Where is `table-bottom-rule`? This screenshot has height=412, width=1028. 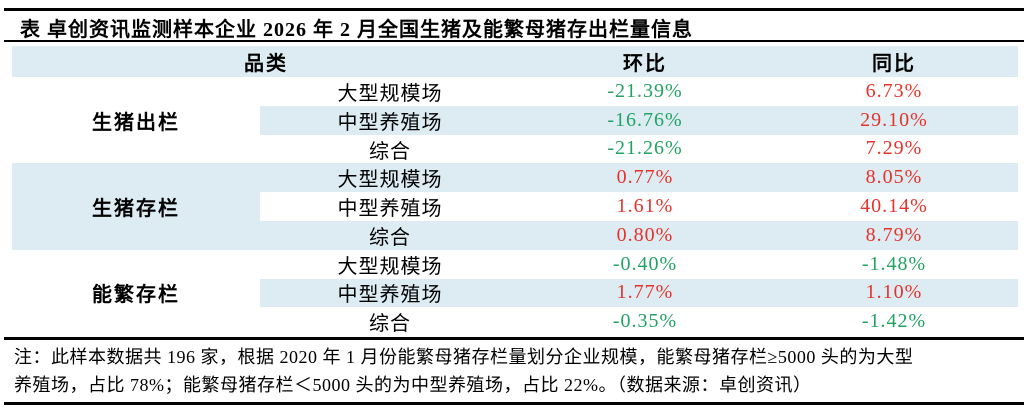
table-bottom-rule is located at coordinates (514, 338).